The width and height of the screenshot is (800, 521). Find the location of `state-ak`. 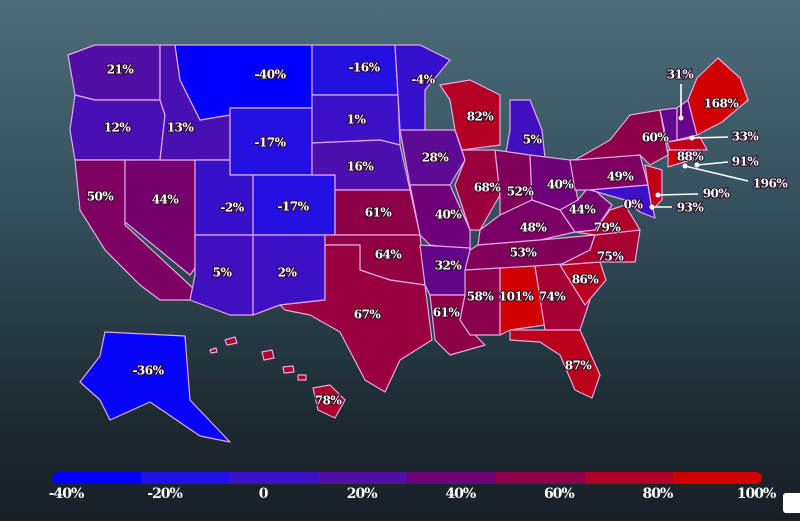

state-ak is located at coordinates (155, 387).